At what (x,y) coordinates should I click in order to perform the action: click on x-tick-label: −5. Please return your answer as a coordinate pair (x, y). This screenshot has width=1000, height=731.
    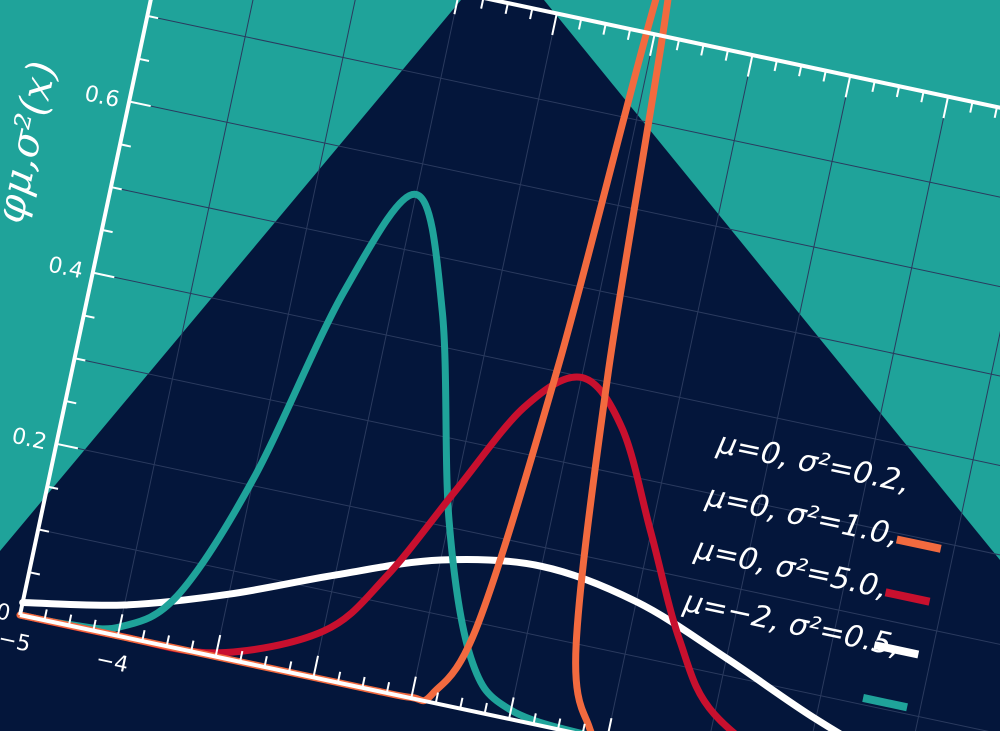
    Looking at the image, I should click on (16, 641).